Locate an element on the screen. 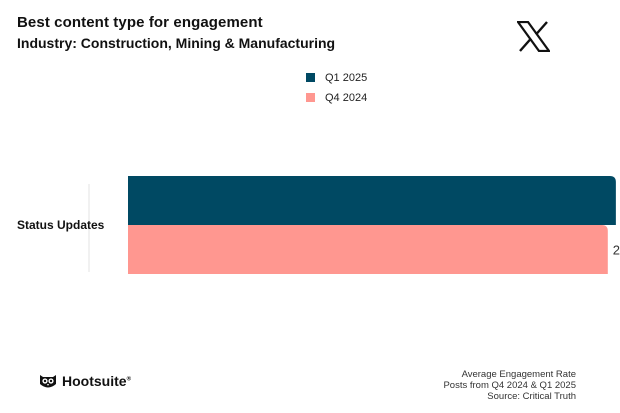  legend-item-q4-2024: Q4 2024 is located at coordinates (336, 97).